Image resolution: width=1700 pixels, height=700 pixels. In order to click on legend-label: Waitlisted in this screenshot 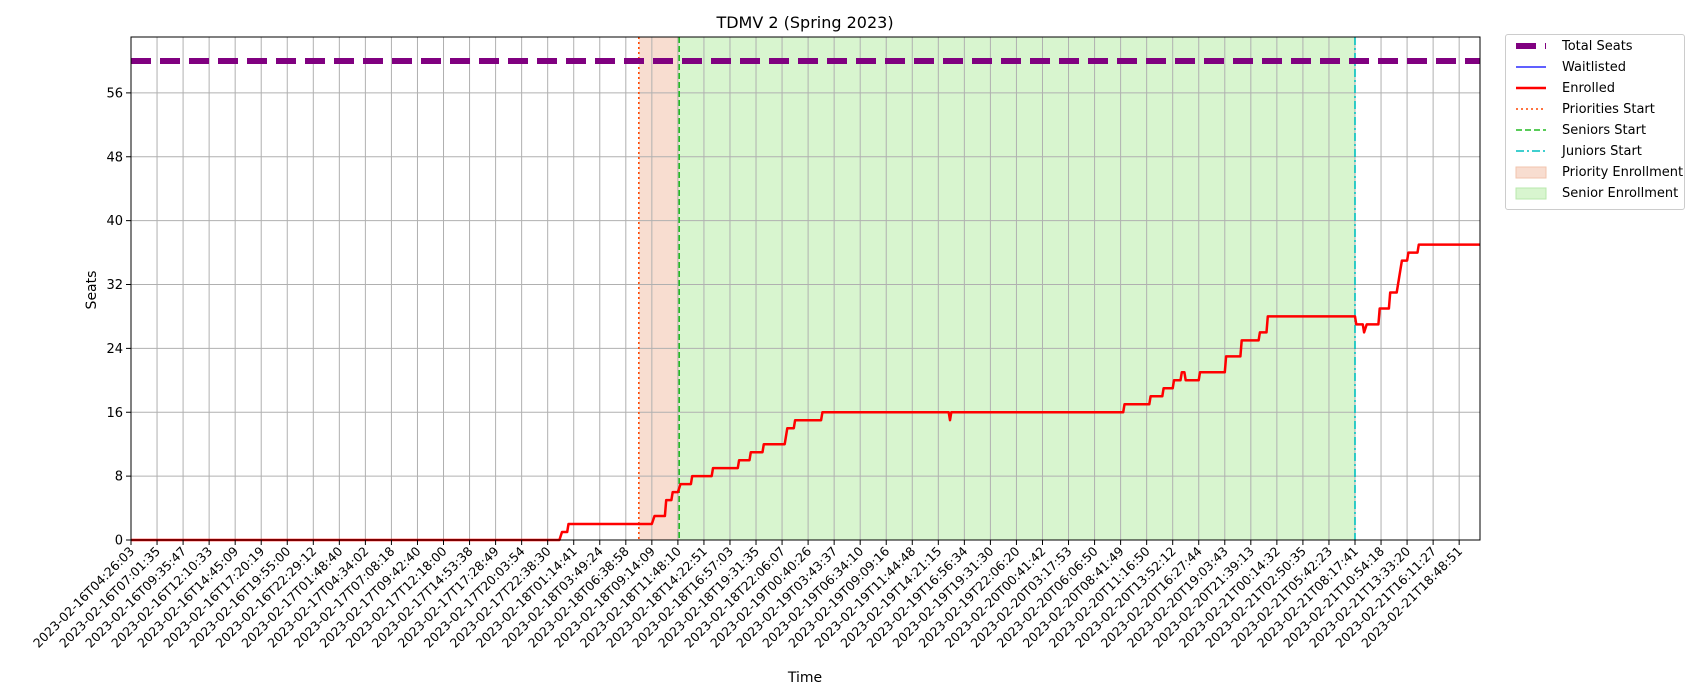, I will do `click(1594, 67)`.